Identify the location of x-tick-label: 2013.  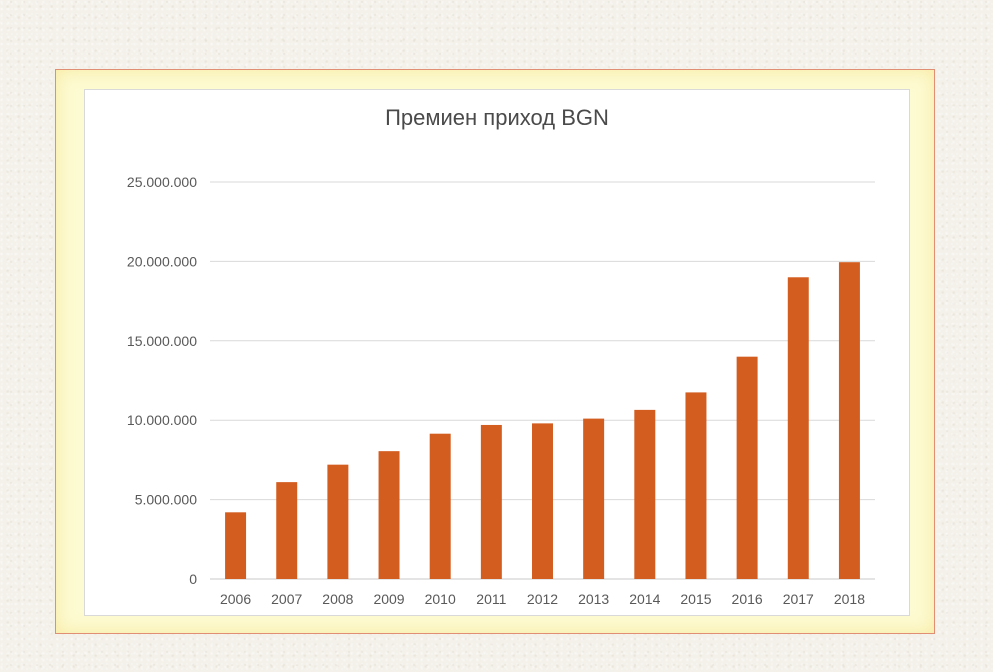
(593, 599).